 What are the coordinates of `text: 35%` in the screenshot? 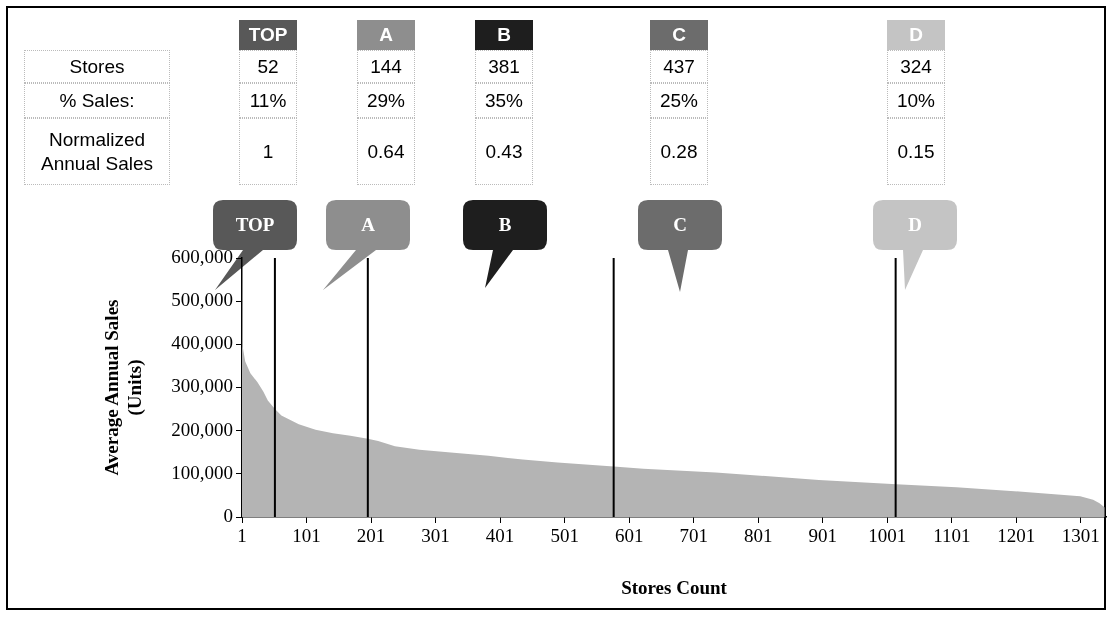 It's located at (504, 100).